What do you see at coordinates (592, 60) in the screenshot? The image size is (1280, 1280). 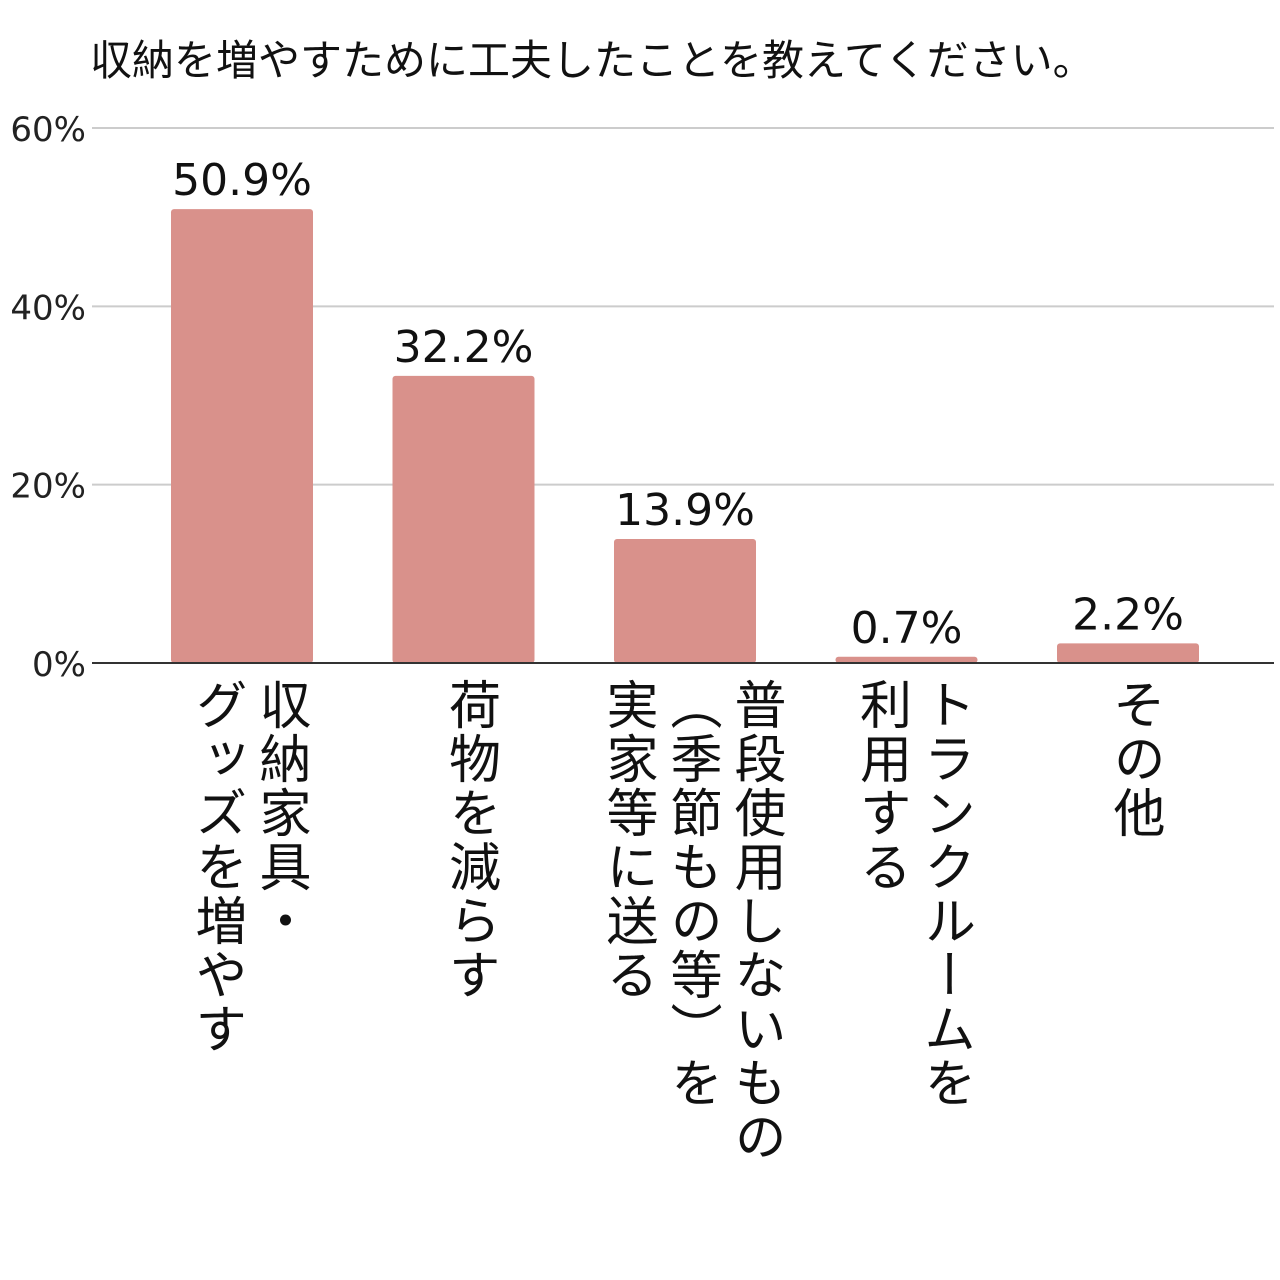 I see `chart-title: 収納を増やすために工夫したことを教えてください。` at bounding box center [592, 60].